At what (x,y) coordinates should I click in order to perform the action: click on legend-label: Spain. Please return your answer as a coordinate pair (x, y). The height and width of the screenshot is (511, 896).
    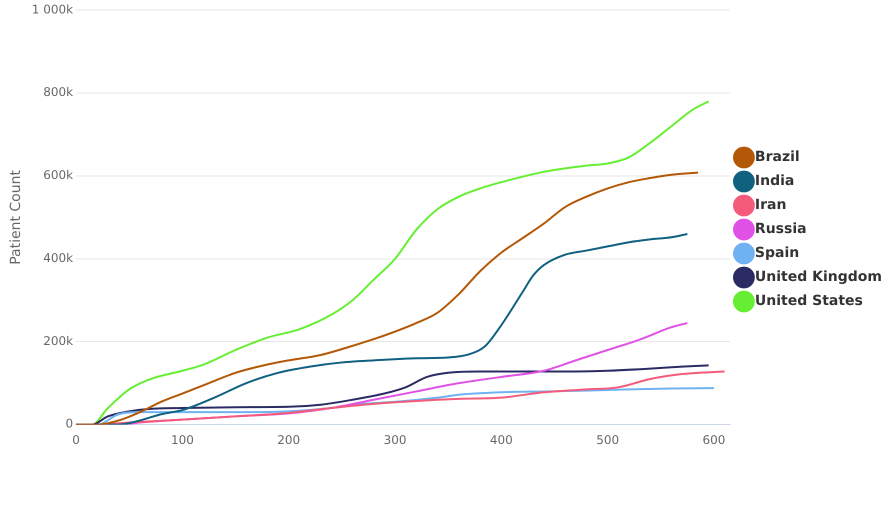
    Looking at the image, I should click on (777, 253).